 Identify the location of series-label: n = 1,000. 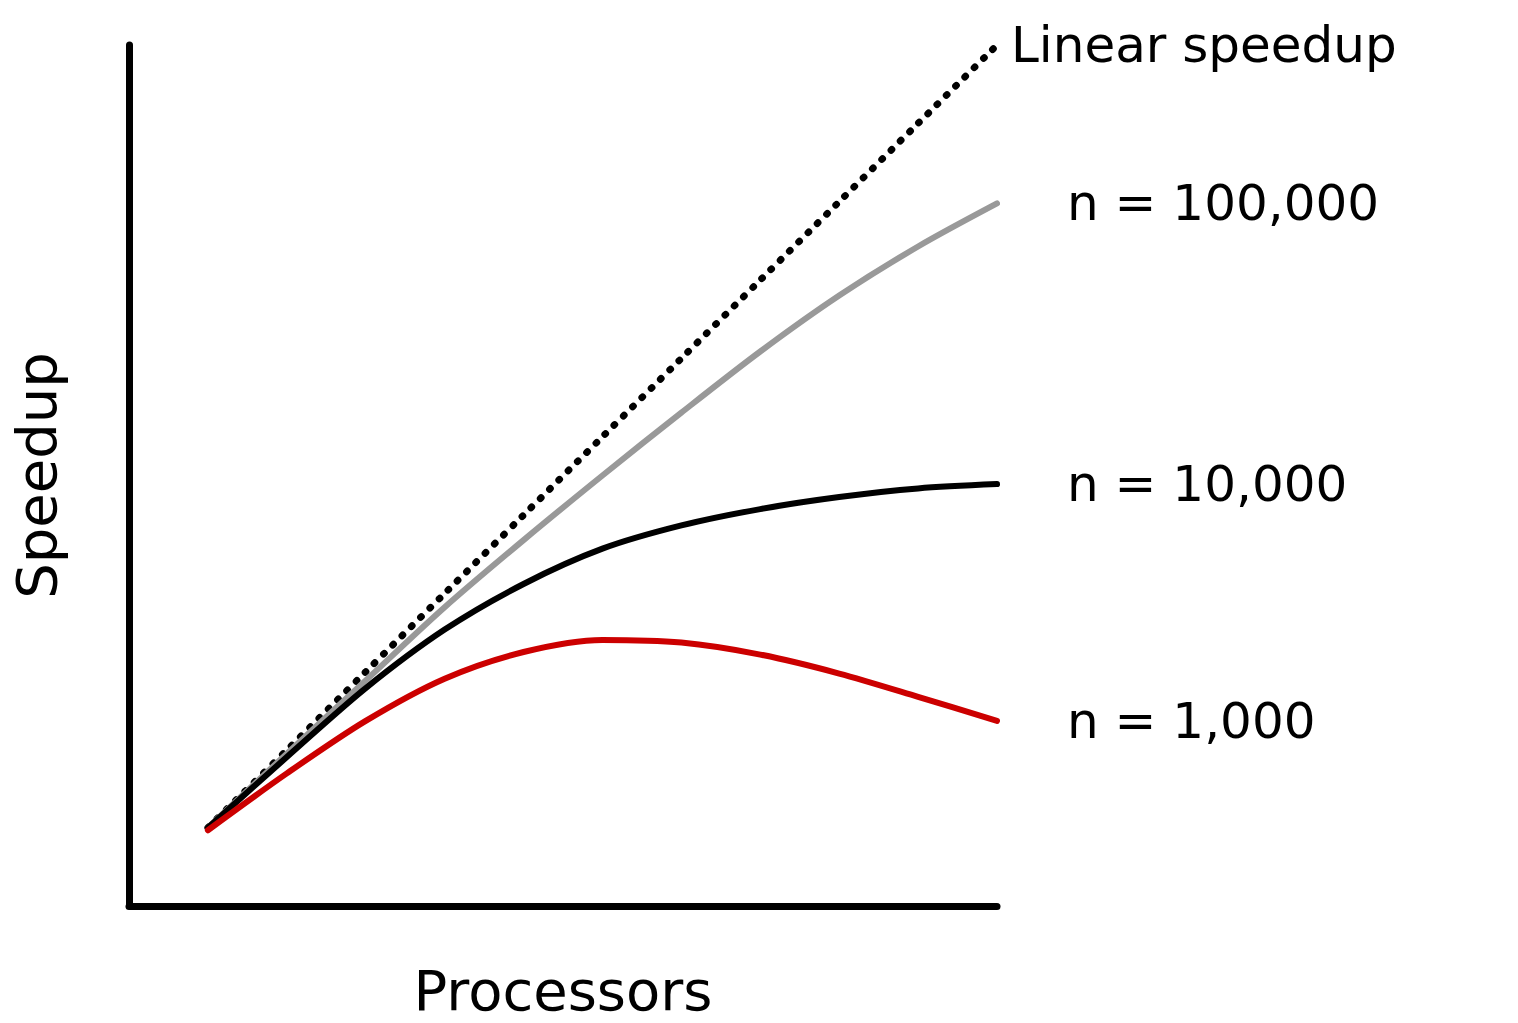
(1191, 720).